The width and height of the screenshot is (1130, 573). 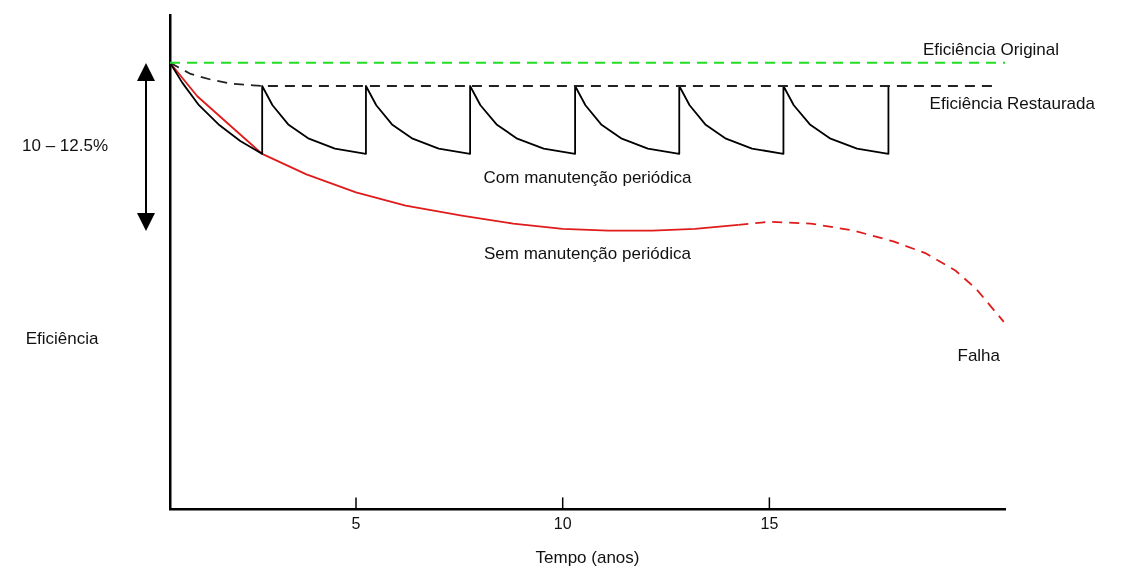 I want to click on ref-line-label: Eficiência Original, so click(x=991, y=50).